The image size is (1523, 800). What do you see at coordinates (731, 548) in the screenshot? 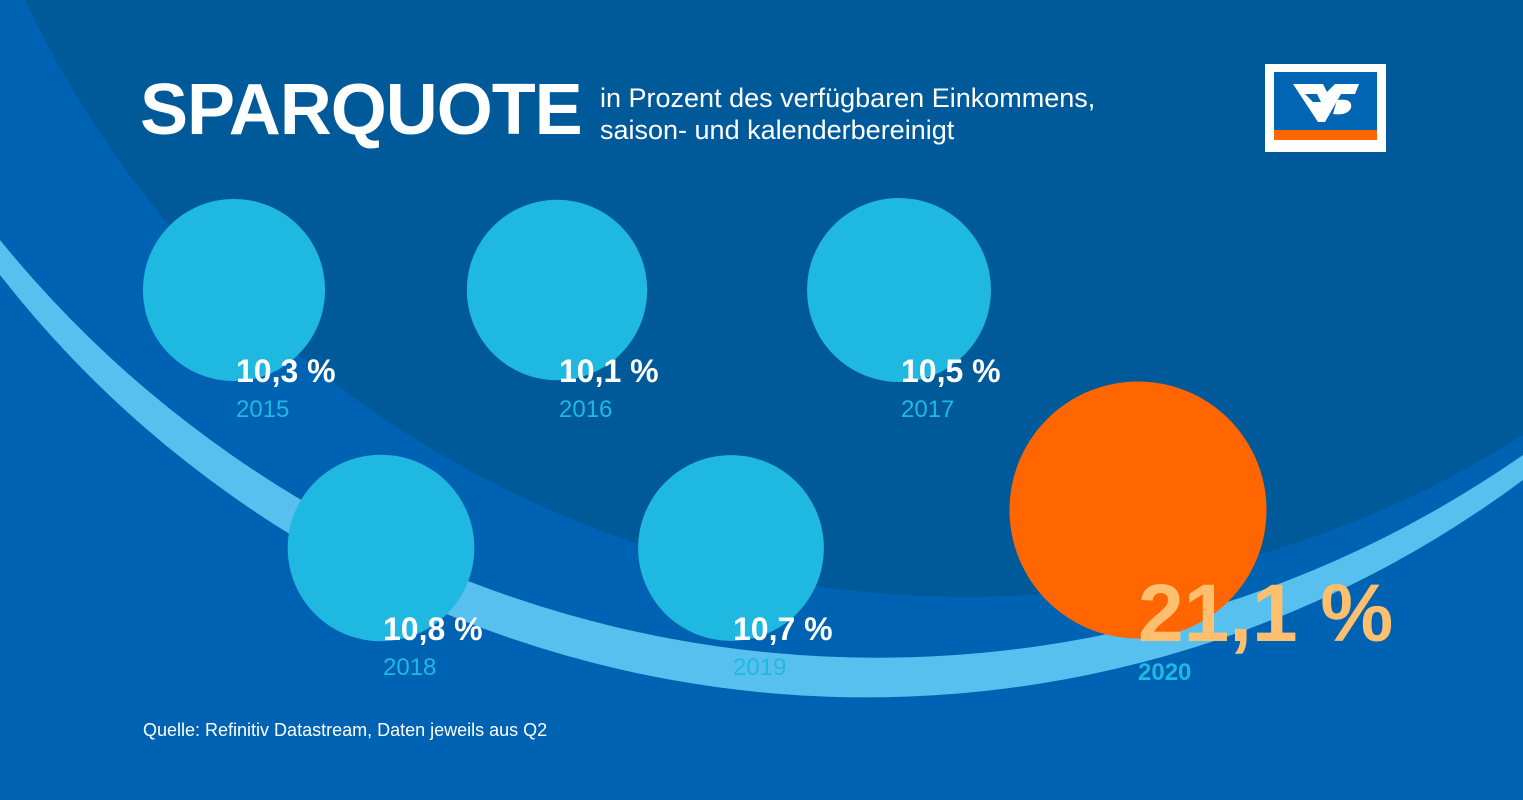
I see `bubble-2019` at bounding box center [731, 548].